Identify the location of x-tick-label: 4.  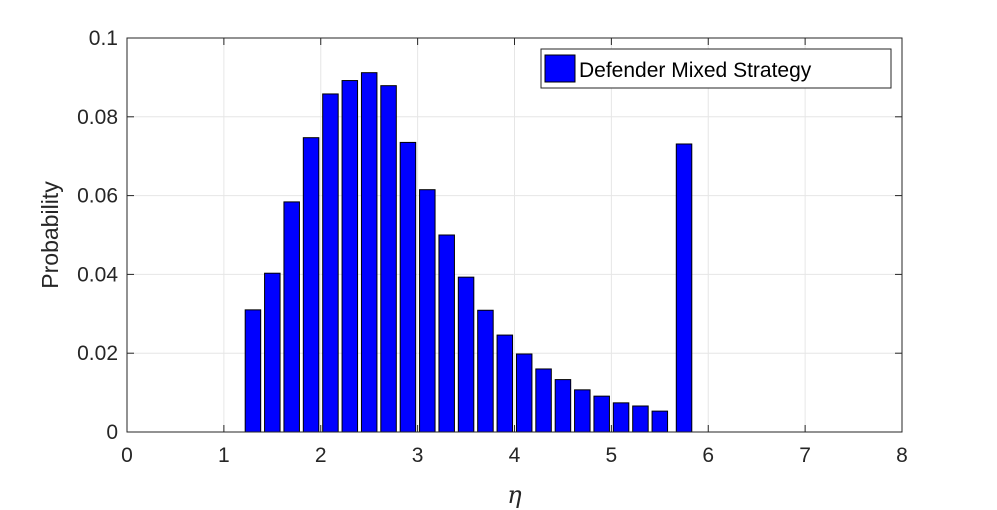
(515, 455).